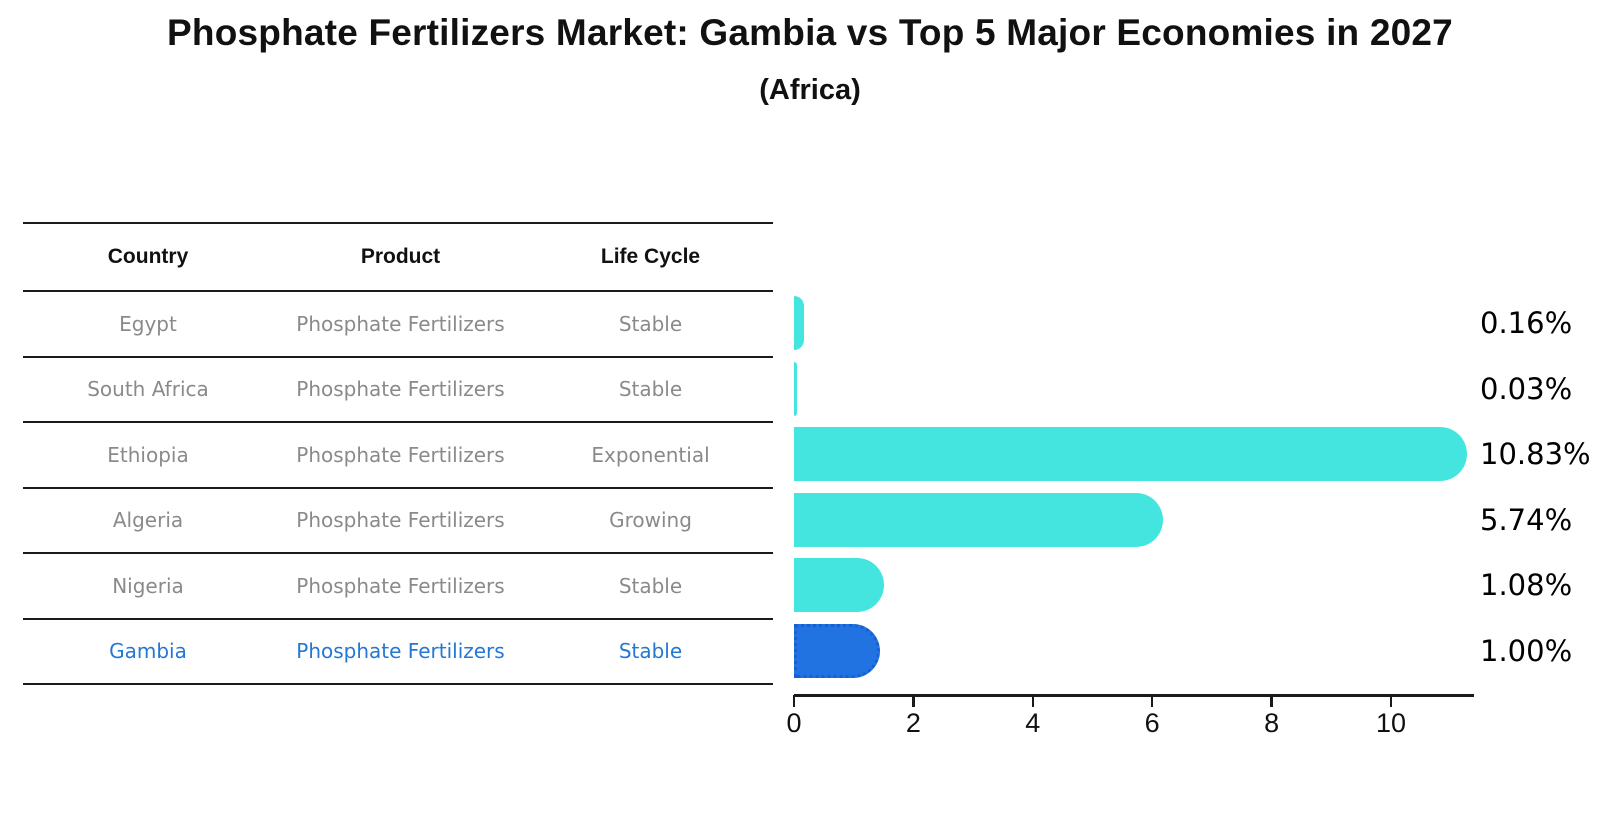 The height and width of the screenshot is (823, 1620). I want to click on bar-ethiopia, so click(1130, 454).